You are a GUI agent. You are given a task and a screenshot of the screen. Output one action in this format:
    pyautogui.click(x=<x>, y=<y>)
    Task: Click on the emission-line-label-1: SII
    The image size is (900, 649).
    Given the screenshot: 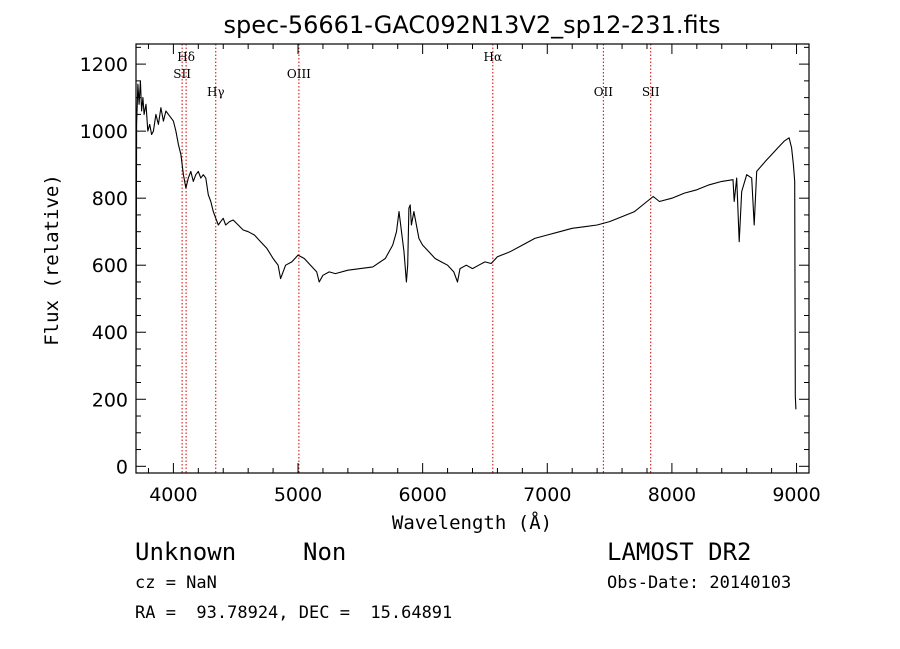 What is the action you would take?
    pyautogui.click(x=182, y=74)
    